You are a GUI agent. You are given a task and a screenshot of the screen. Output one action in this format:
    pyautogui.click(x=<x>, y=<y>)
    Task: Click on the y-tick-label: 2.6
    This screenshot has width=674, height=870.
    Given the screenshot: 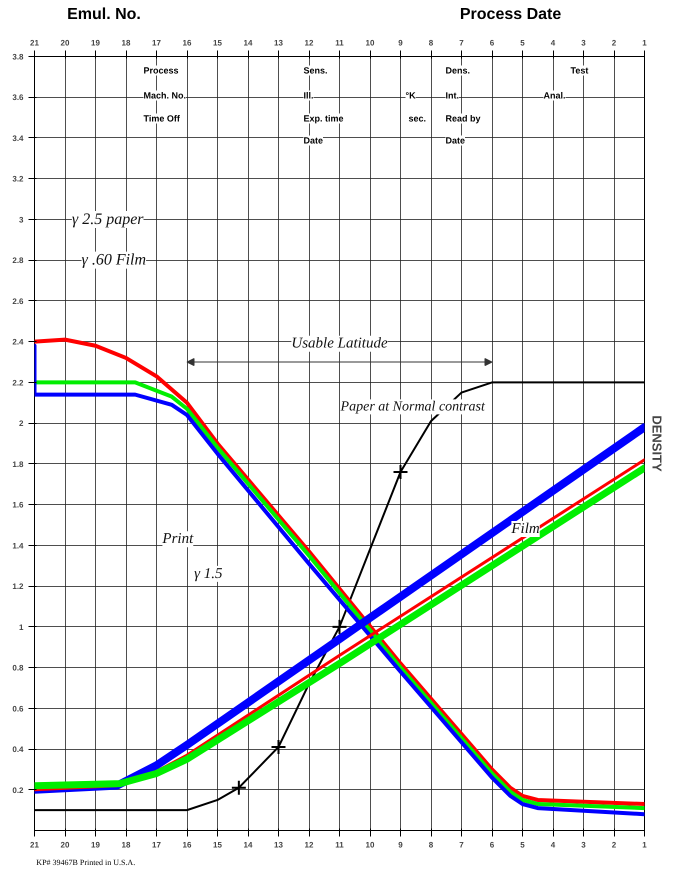 What is the action you would take?
    pyautogui.click(x=18, y=301)
    